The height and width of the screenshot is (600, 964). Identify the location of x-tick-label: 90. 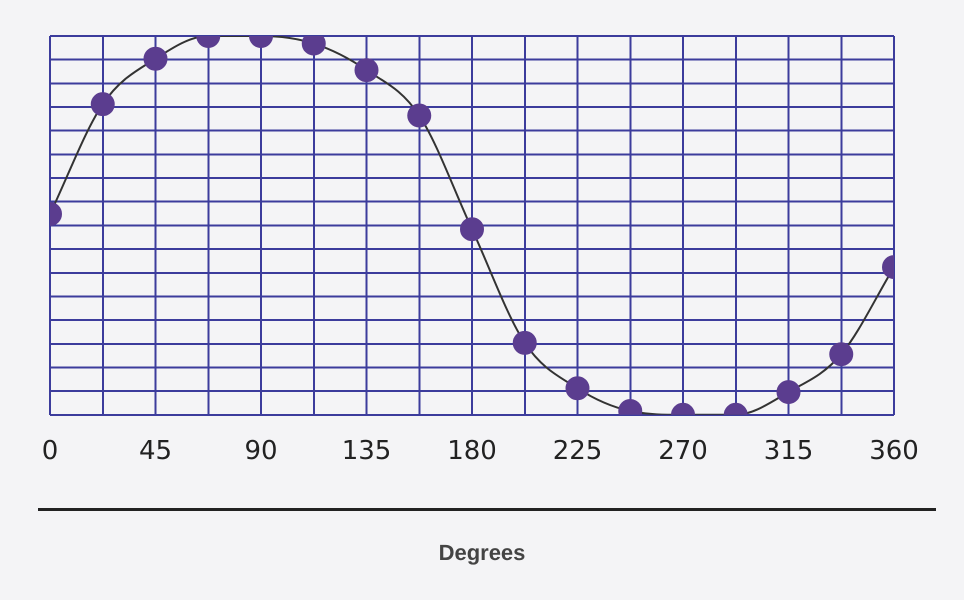
(261, 451).